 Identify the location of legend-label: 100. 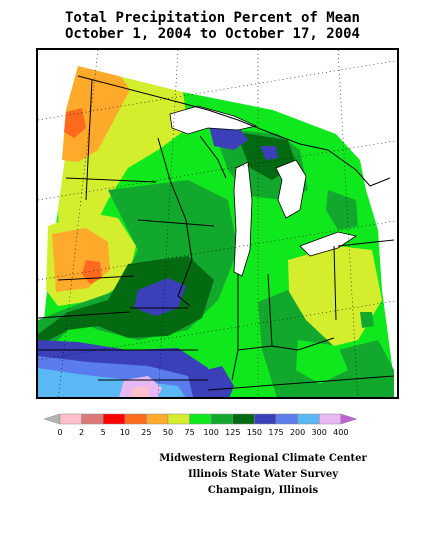
(211, 432).